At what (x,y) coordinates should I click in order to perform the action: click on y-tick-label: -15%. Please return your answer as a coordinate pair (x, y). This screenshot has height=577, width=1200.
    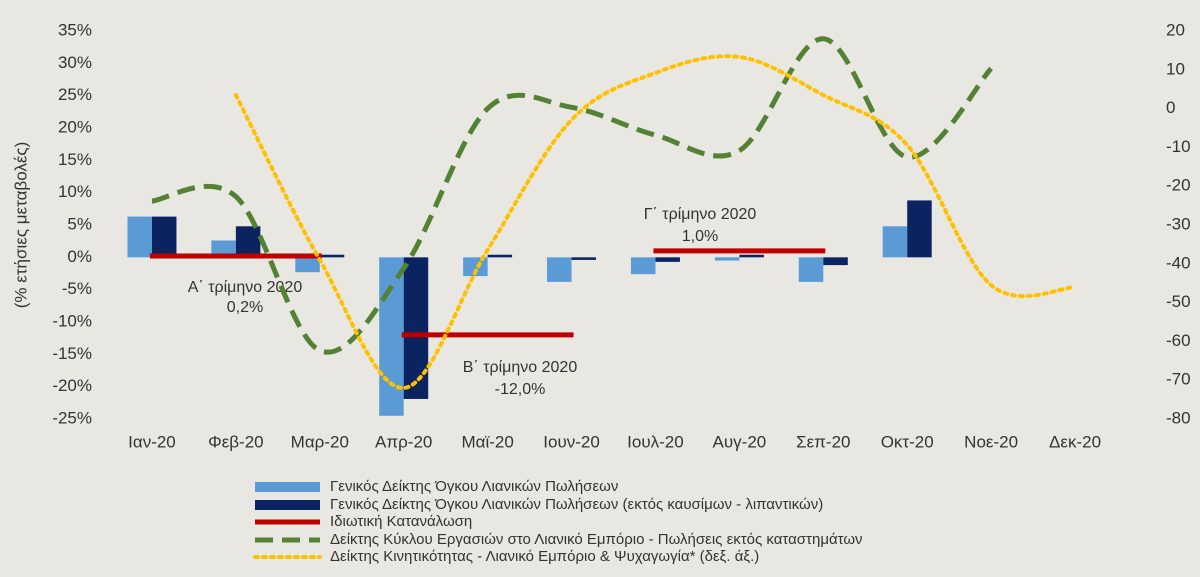
    Looking at the image, I should click on (72, 353).